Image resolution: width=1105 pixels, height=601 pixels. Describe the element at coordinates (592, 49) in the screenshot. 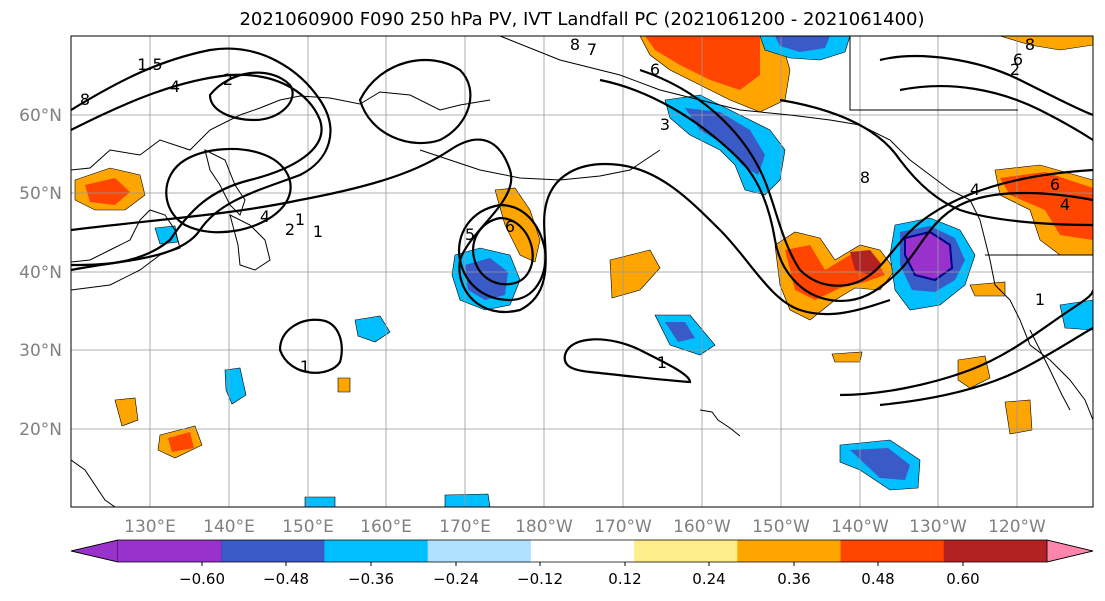

I see `contour-label: 7` at that location.